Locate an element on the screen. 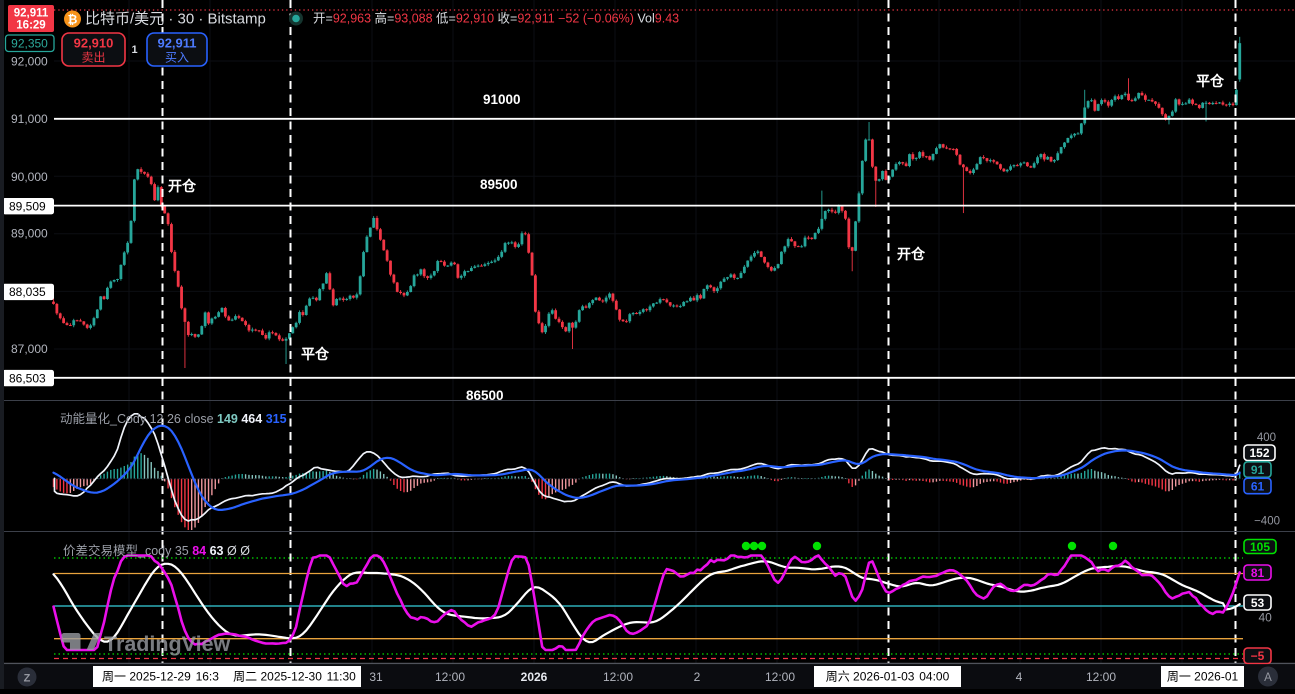  svg-text: 61 is located at coordinates (1258, 486).